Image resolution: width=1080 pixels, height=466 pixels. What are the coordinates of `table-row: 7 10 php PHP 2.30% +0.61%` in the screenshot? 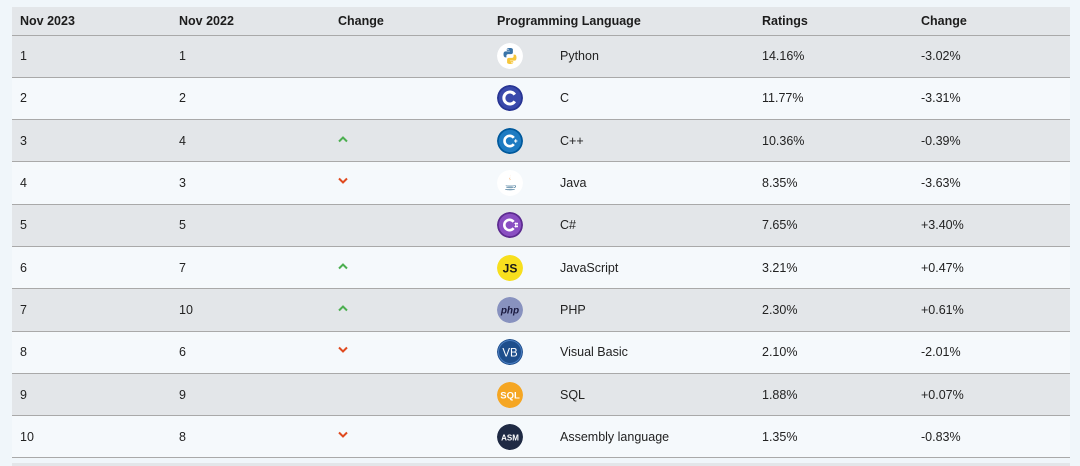 It's located at (541, 310).